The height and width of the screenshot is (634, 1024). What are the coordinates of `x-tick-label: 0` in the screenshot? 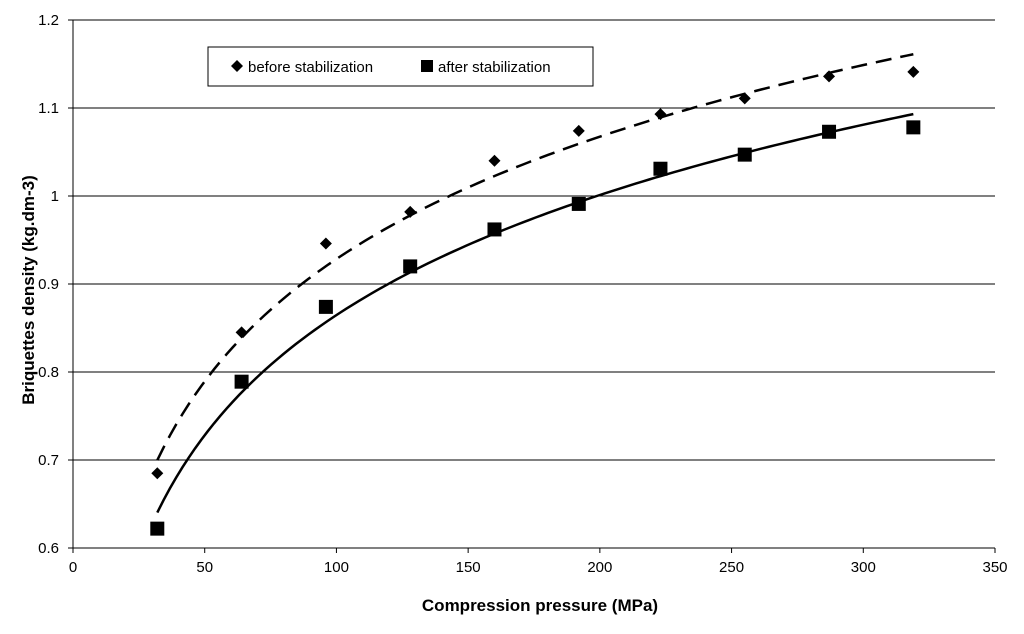 It's located at (73, 567).